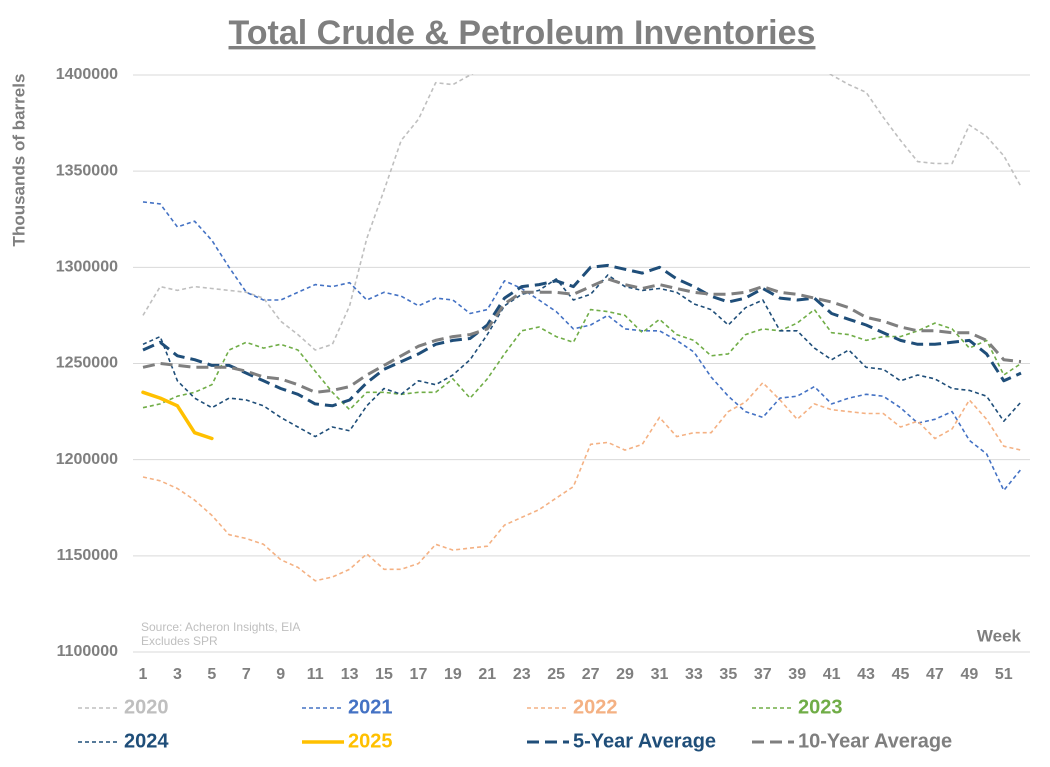 The width and height of the screenshot is (1050, 767). I want to click on legend-label: 2020, so click(146, 707).